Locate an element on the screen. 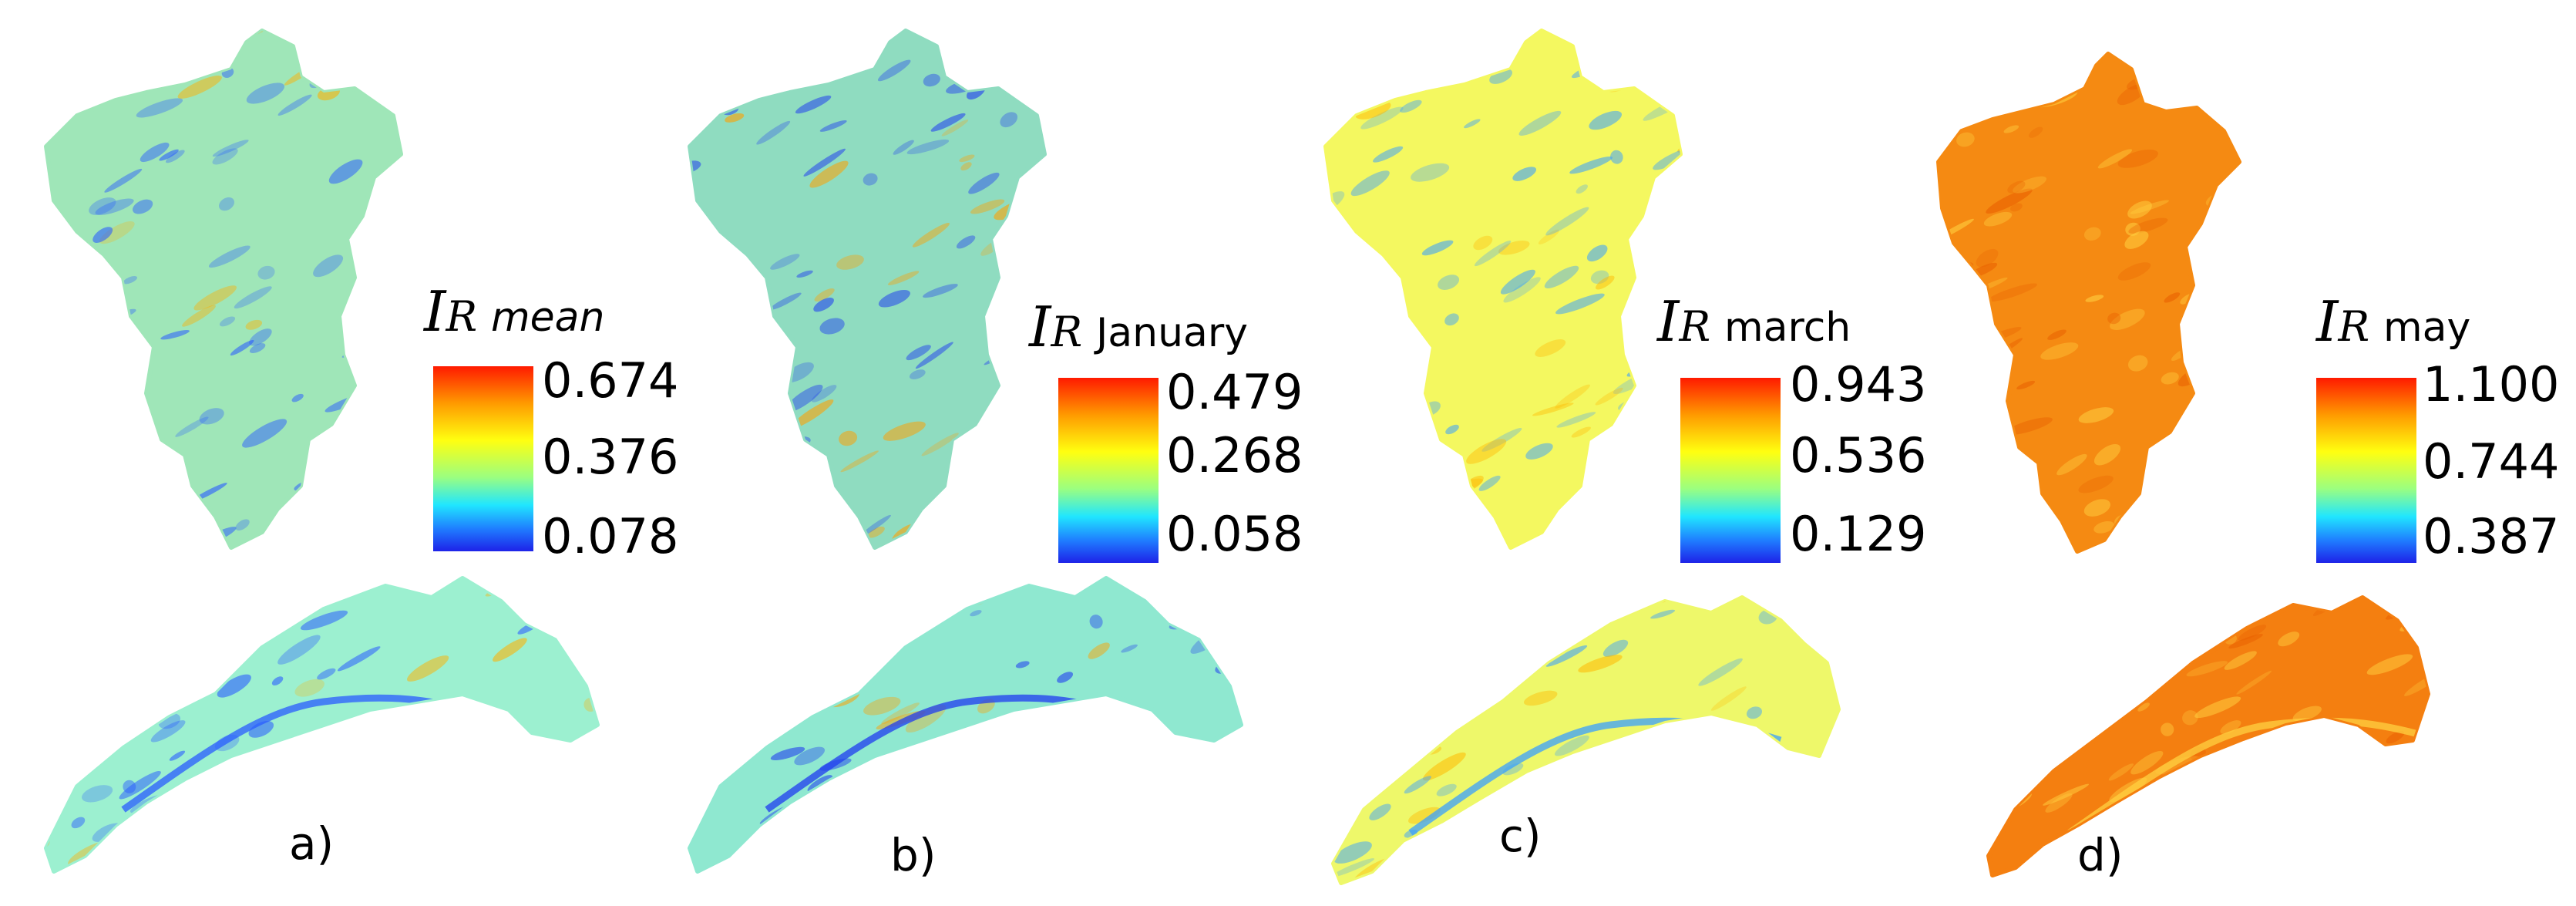  watershed-map-top-a is located at coordinates (223, 290).